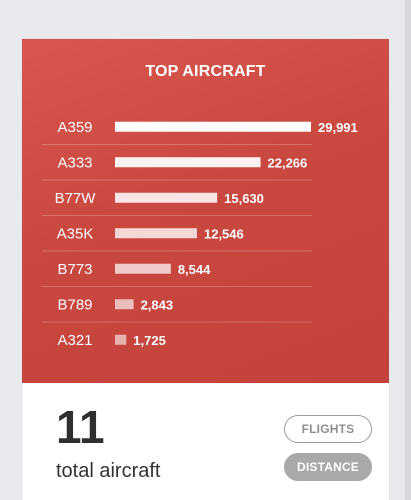 The height and width of the screenshot is (500, 411). Describe the element at coordinates (74, 340) in the screenshot. I see `bar-category-label: A321` at that location.